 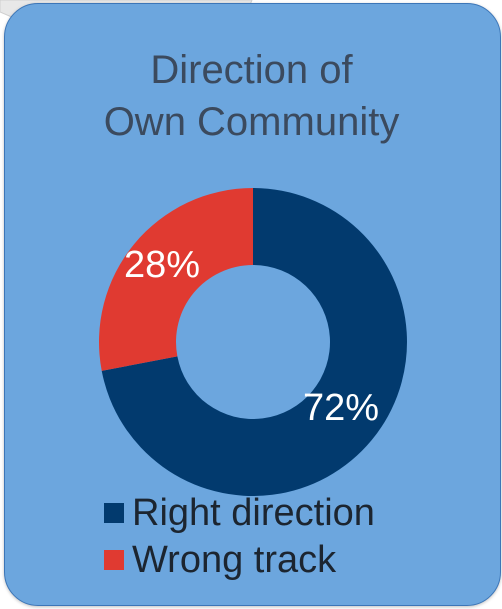 What do you see at coordinates (251, 122) in the screenshot?
I see `chart-title-line-2: Own Community` at bounding box center [251, 122].